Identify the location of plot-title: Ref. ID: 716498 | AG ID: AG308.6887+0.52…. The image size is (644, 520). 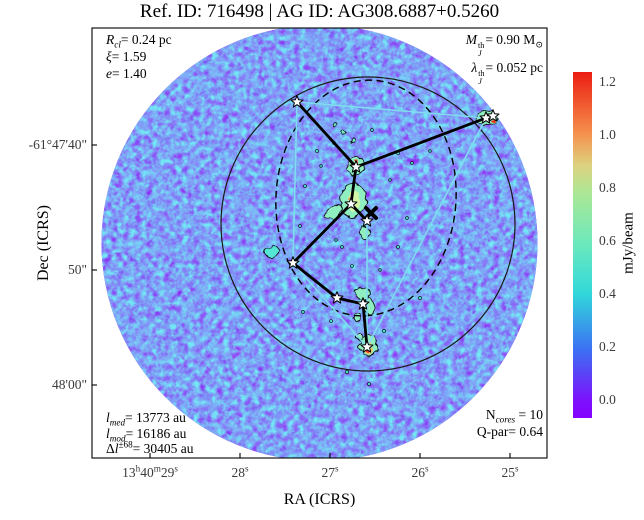
(319, 11).